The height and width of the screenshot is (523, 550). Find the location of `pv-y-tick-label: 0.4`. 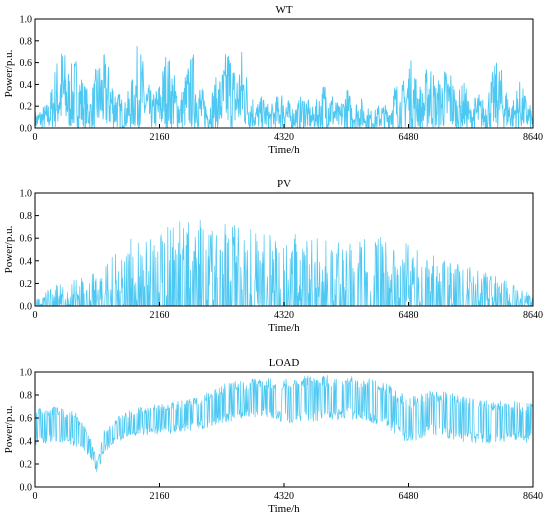

pv-y-tick-label: 0.4 is located at coordinates (26, 261).